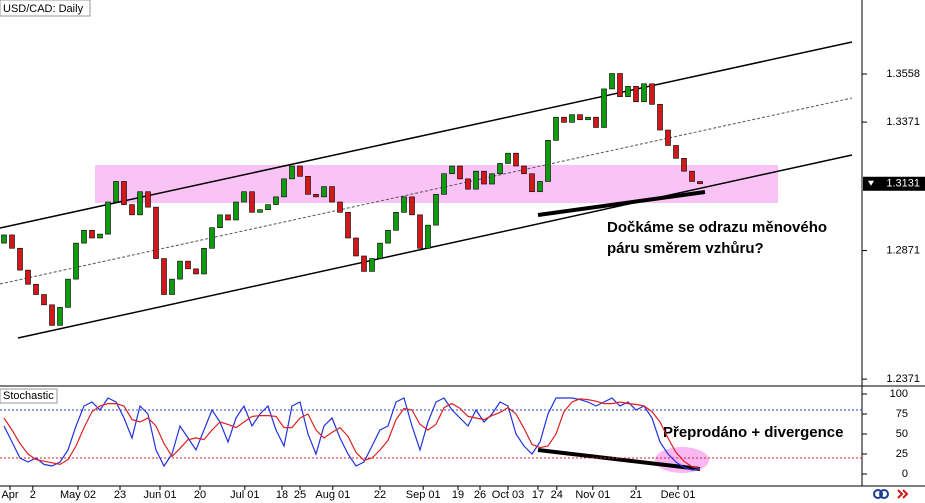 The width and height of the screenshot is (925, 503). I want to click on stochastic-line, so click(352, 433).